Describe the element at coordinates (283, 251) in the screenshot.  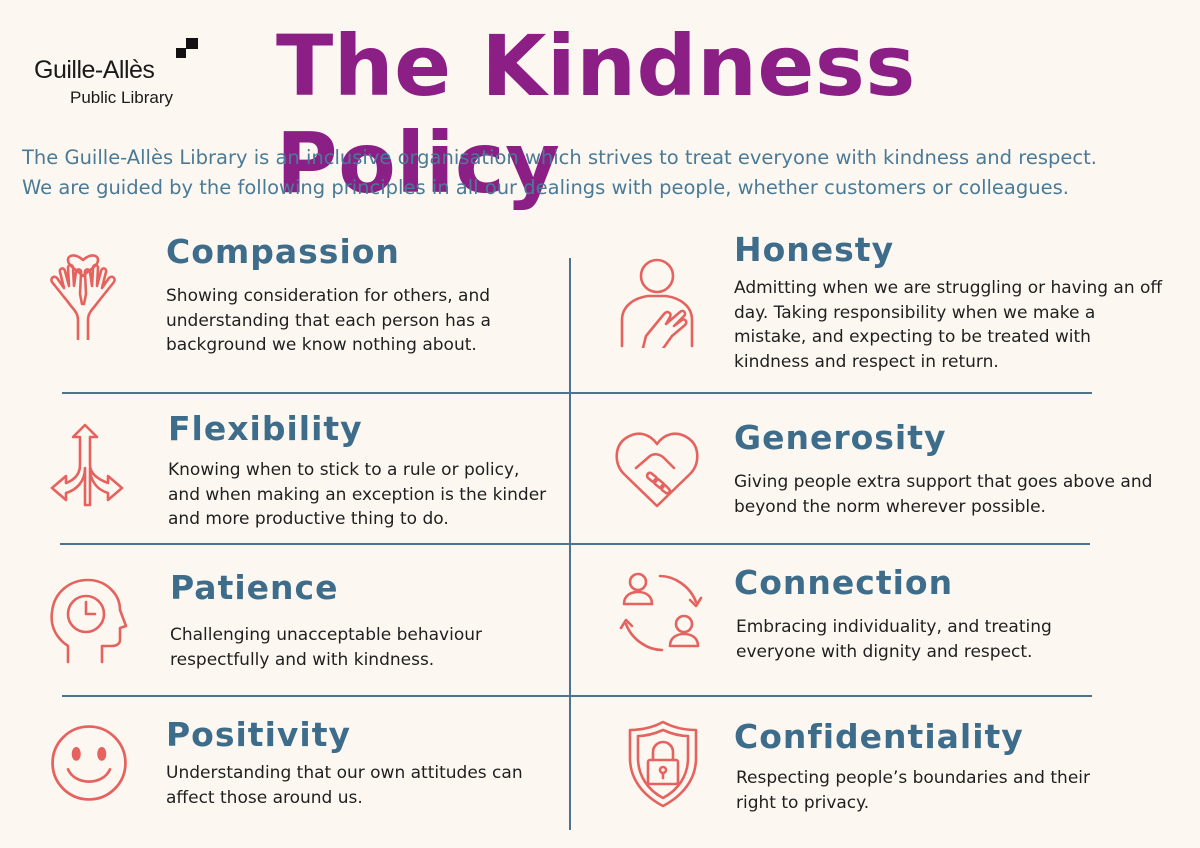
I see `principle-title-compassion: Compassion` at that location.